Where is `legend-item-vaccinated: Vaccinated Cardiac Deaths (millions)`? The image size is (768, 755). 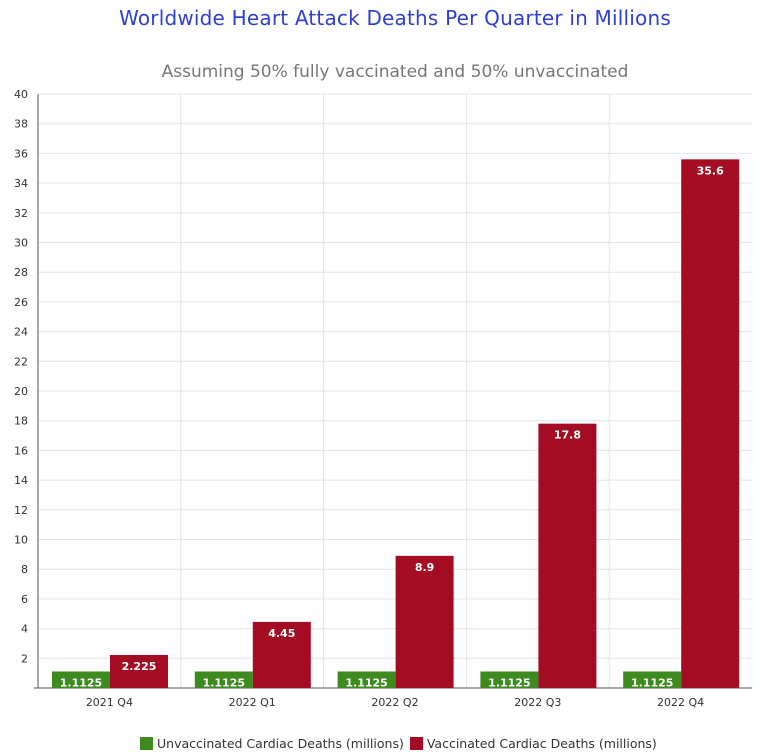
legend-item-vaccinated: Vaccinated Cardiac Deaths (millions) is located at coordinates (533, 743).